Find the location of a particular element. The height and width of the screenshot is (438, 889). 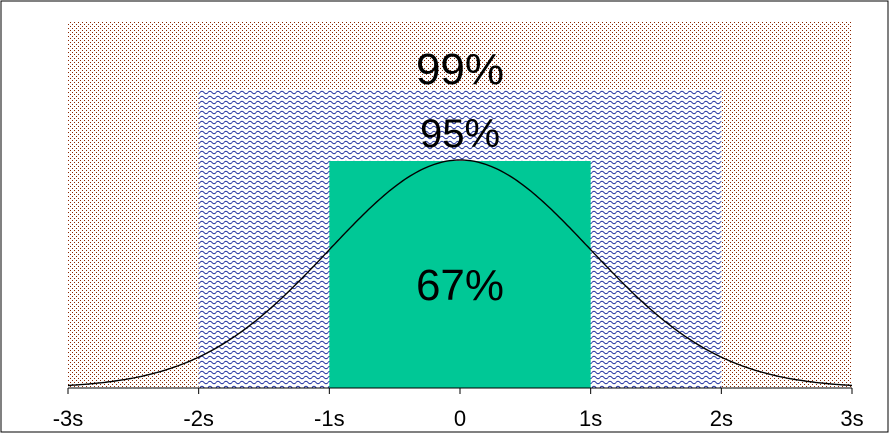

band-label-99pct: 99% is located at coordinates (460, 69).